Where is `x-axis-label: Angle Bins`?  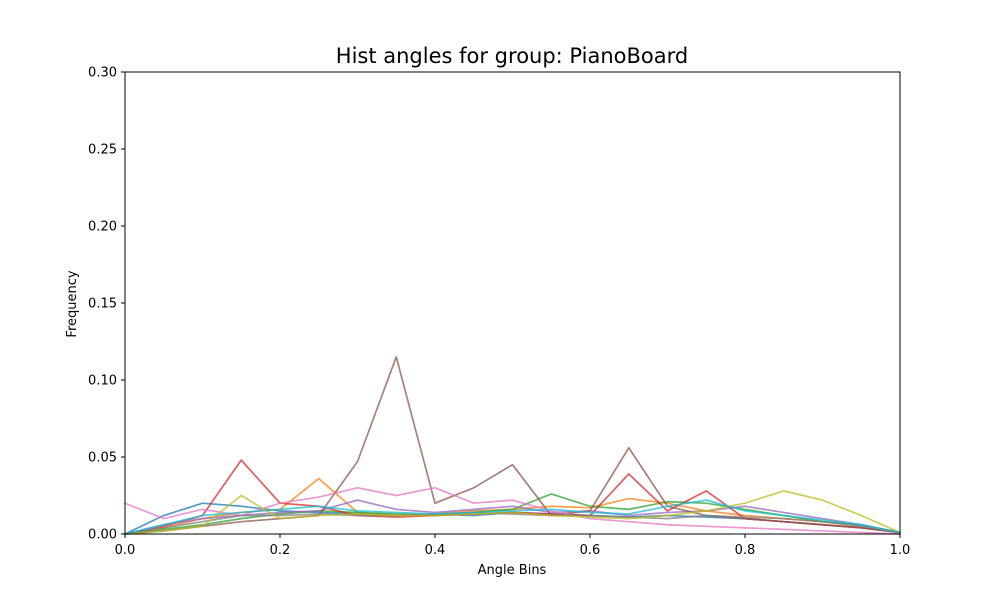
x-axis-label: Angle Bins is located at coordinates (512, 570).